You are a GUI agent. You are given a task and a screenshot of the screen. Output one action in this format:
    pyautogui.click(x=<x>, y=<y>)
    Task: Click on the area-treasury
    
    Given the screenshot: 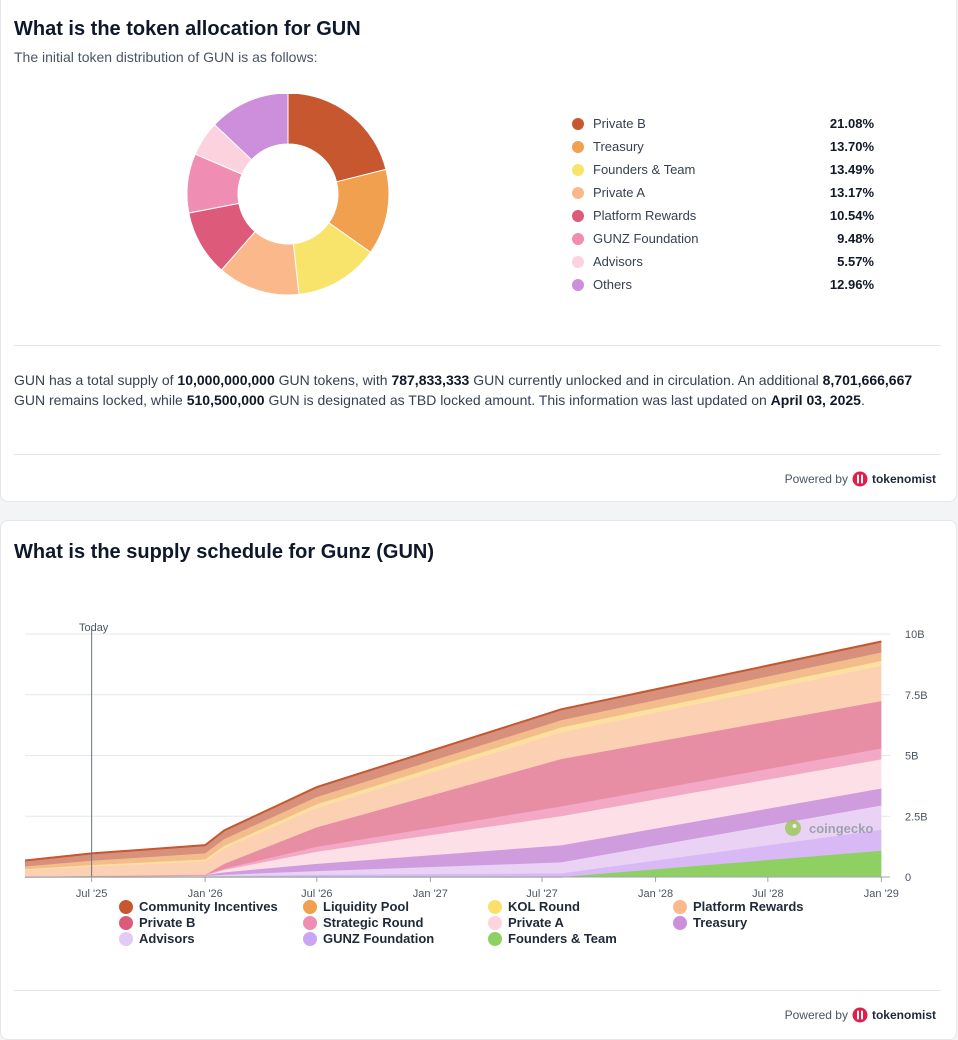 What is the action you would take?
    pyautogui.click(x=453, y=832)
    